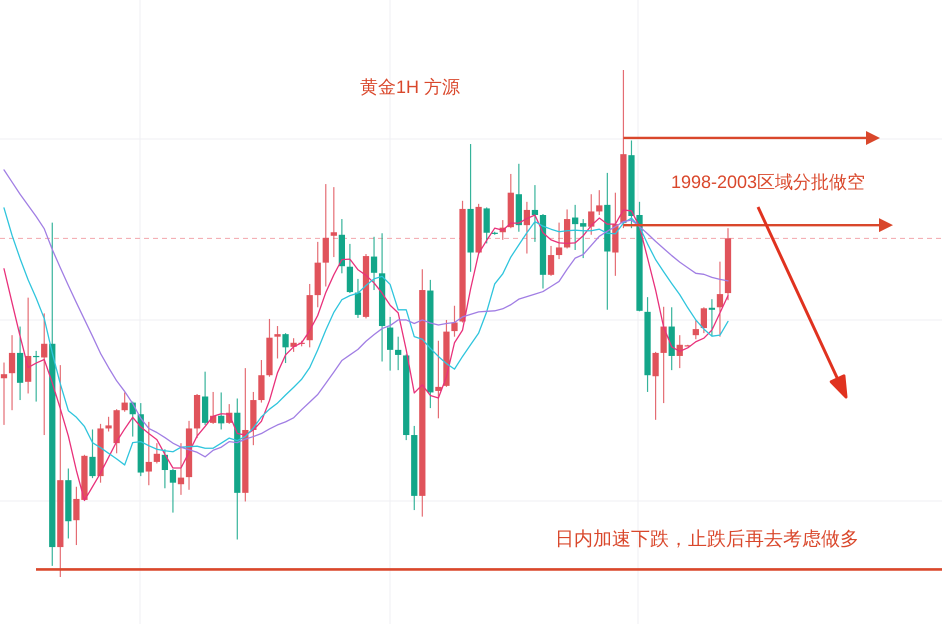 The height and width of the screenshot is (624, 942). I want to click on title: 黄金1H 方源, so click(410, 87).